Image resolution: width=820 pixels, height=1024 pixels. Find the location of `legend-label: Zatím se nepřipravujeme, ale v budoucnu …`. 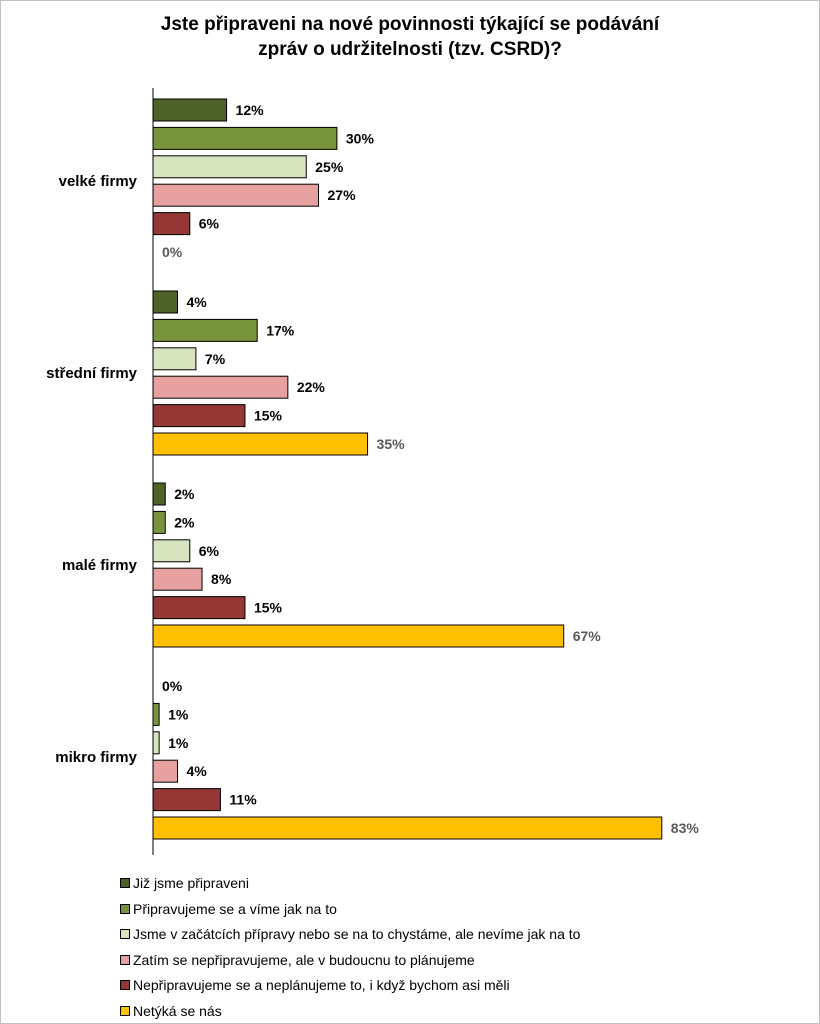

legend-label: Zatím se nepřipravujeme, ale v budoucnu … is located at coordinates (304, 959).